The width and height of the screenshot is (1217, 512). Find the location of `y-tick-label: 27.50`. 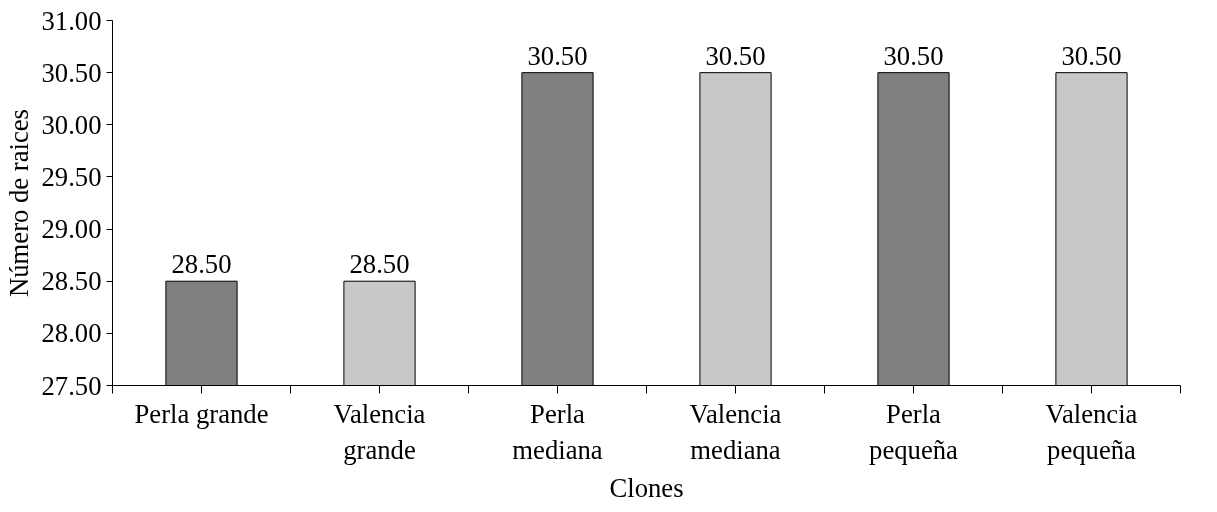

y-tick-label: 27.50 is located at coordinates (71, 385).